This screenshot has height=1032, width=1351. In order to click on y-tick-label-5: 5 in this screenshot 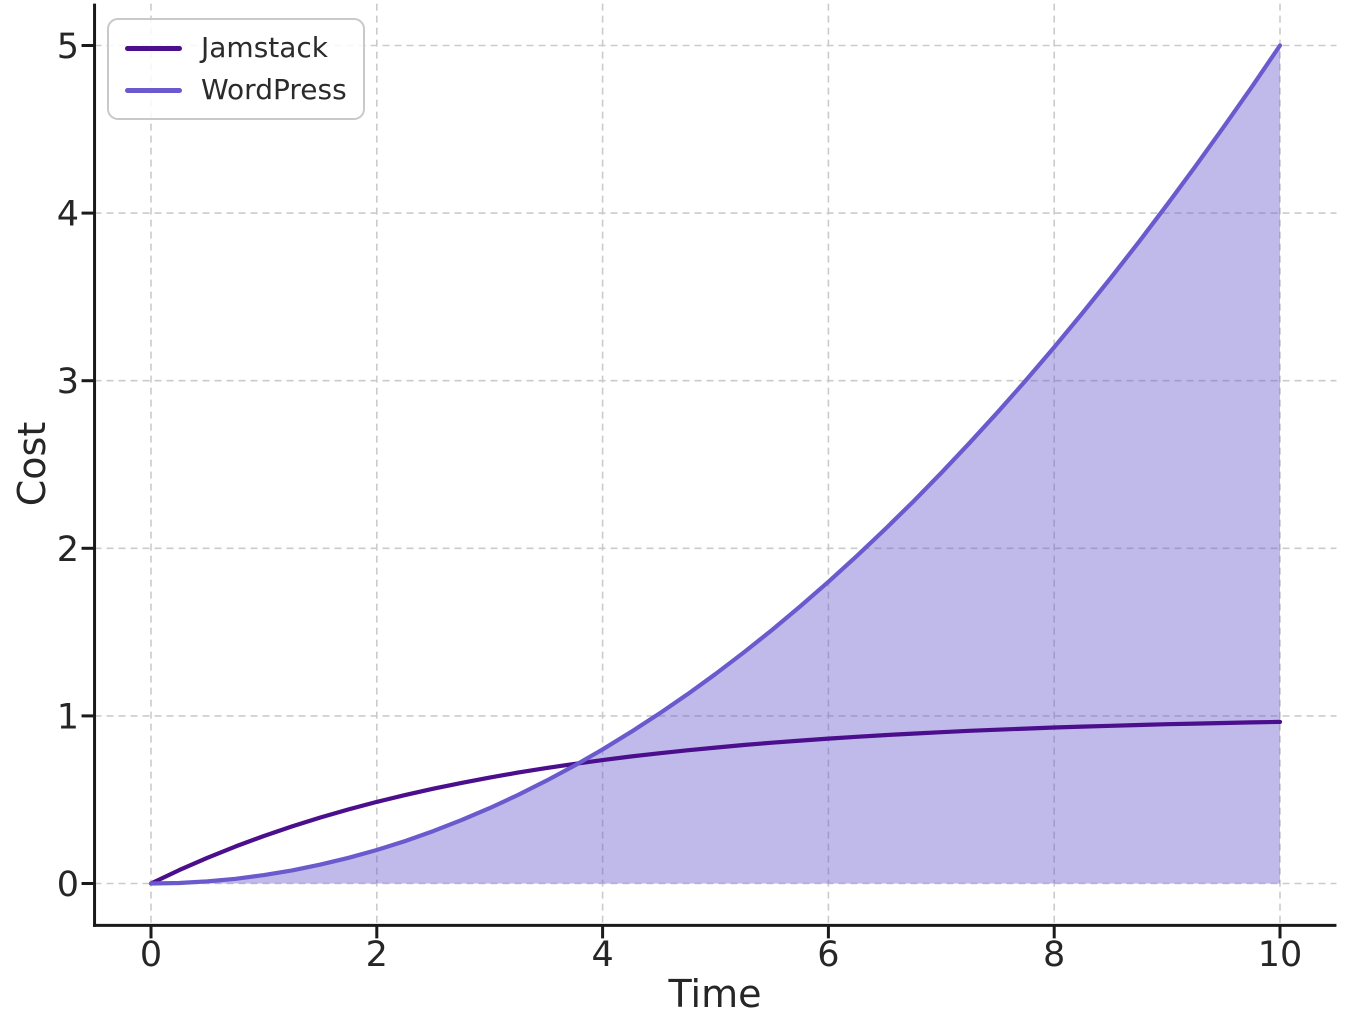, I will do `click(68, 47)`.